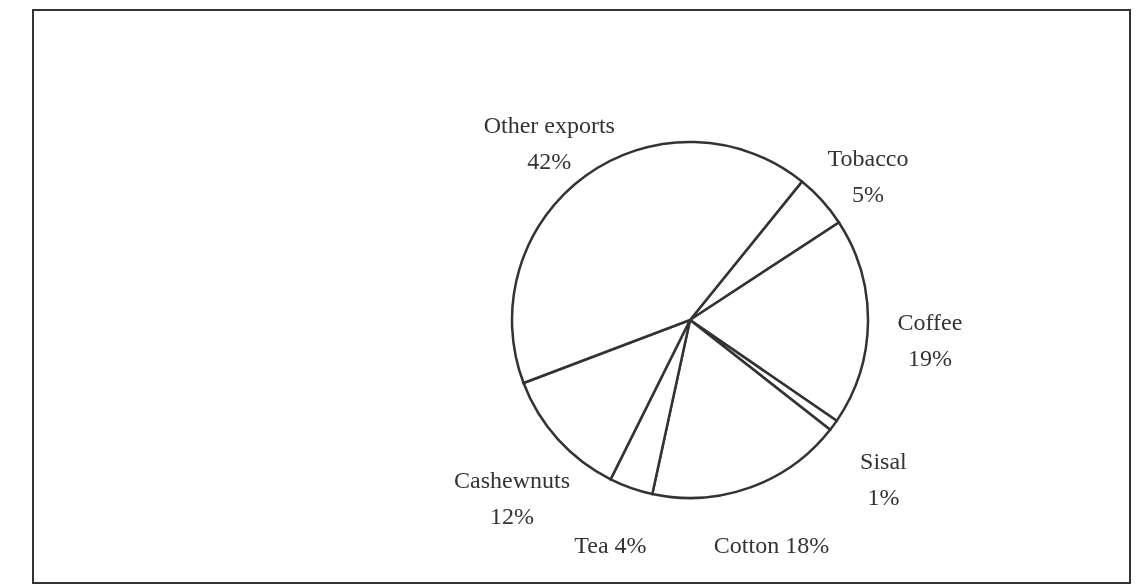  What do you see at coordinates (512, 515) in the screenshot?
I see `data-label: 12%` at bounding box center [512, 515].